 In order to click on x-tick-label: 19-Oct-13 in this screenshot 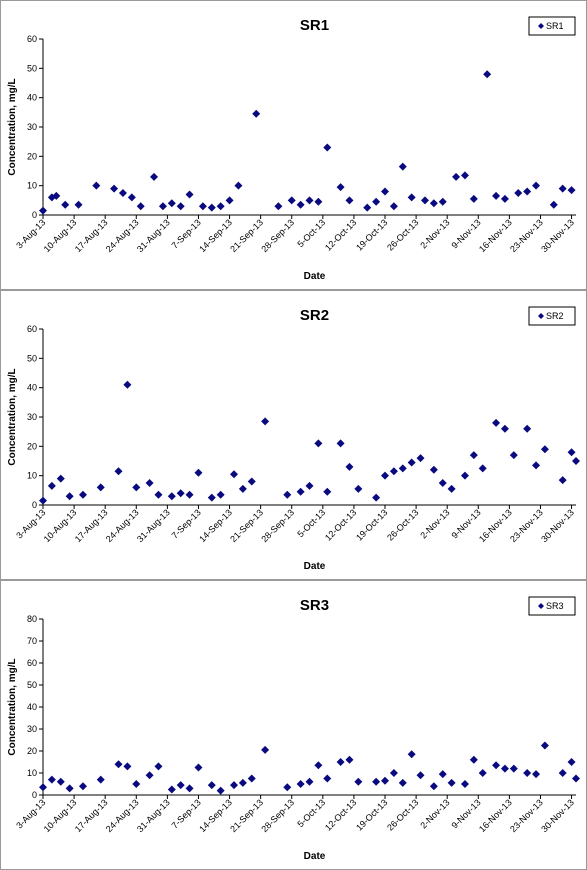, I will do `click(371, 814)`.